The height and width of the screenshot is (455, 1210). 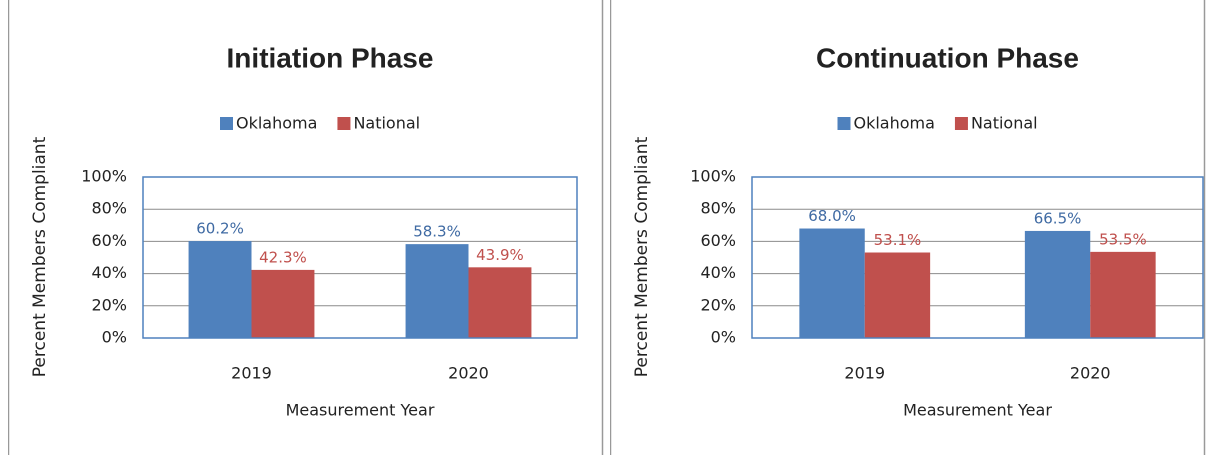 I want to click on value-label: 42.3%, so click(x=283, y=257).